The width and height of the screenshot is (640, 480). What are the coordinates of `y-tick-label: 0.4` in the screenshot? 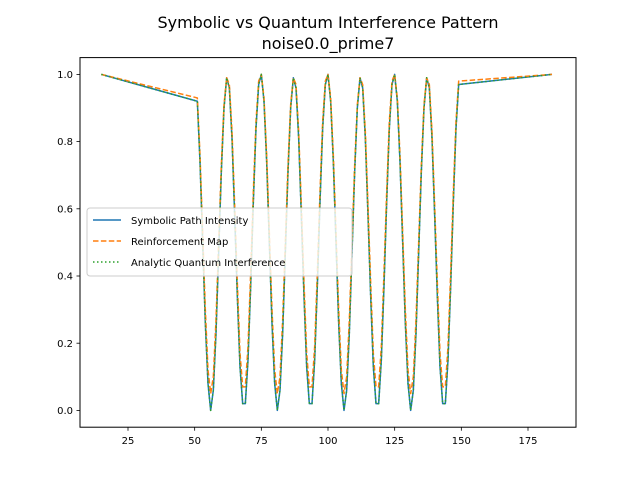 It's located at (65, 277).